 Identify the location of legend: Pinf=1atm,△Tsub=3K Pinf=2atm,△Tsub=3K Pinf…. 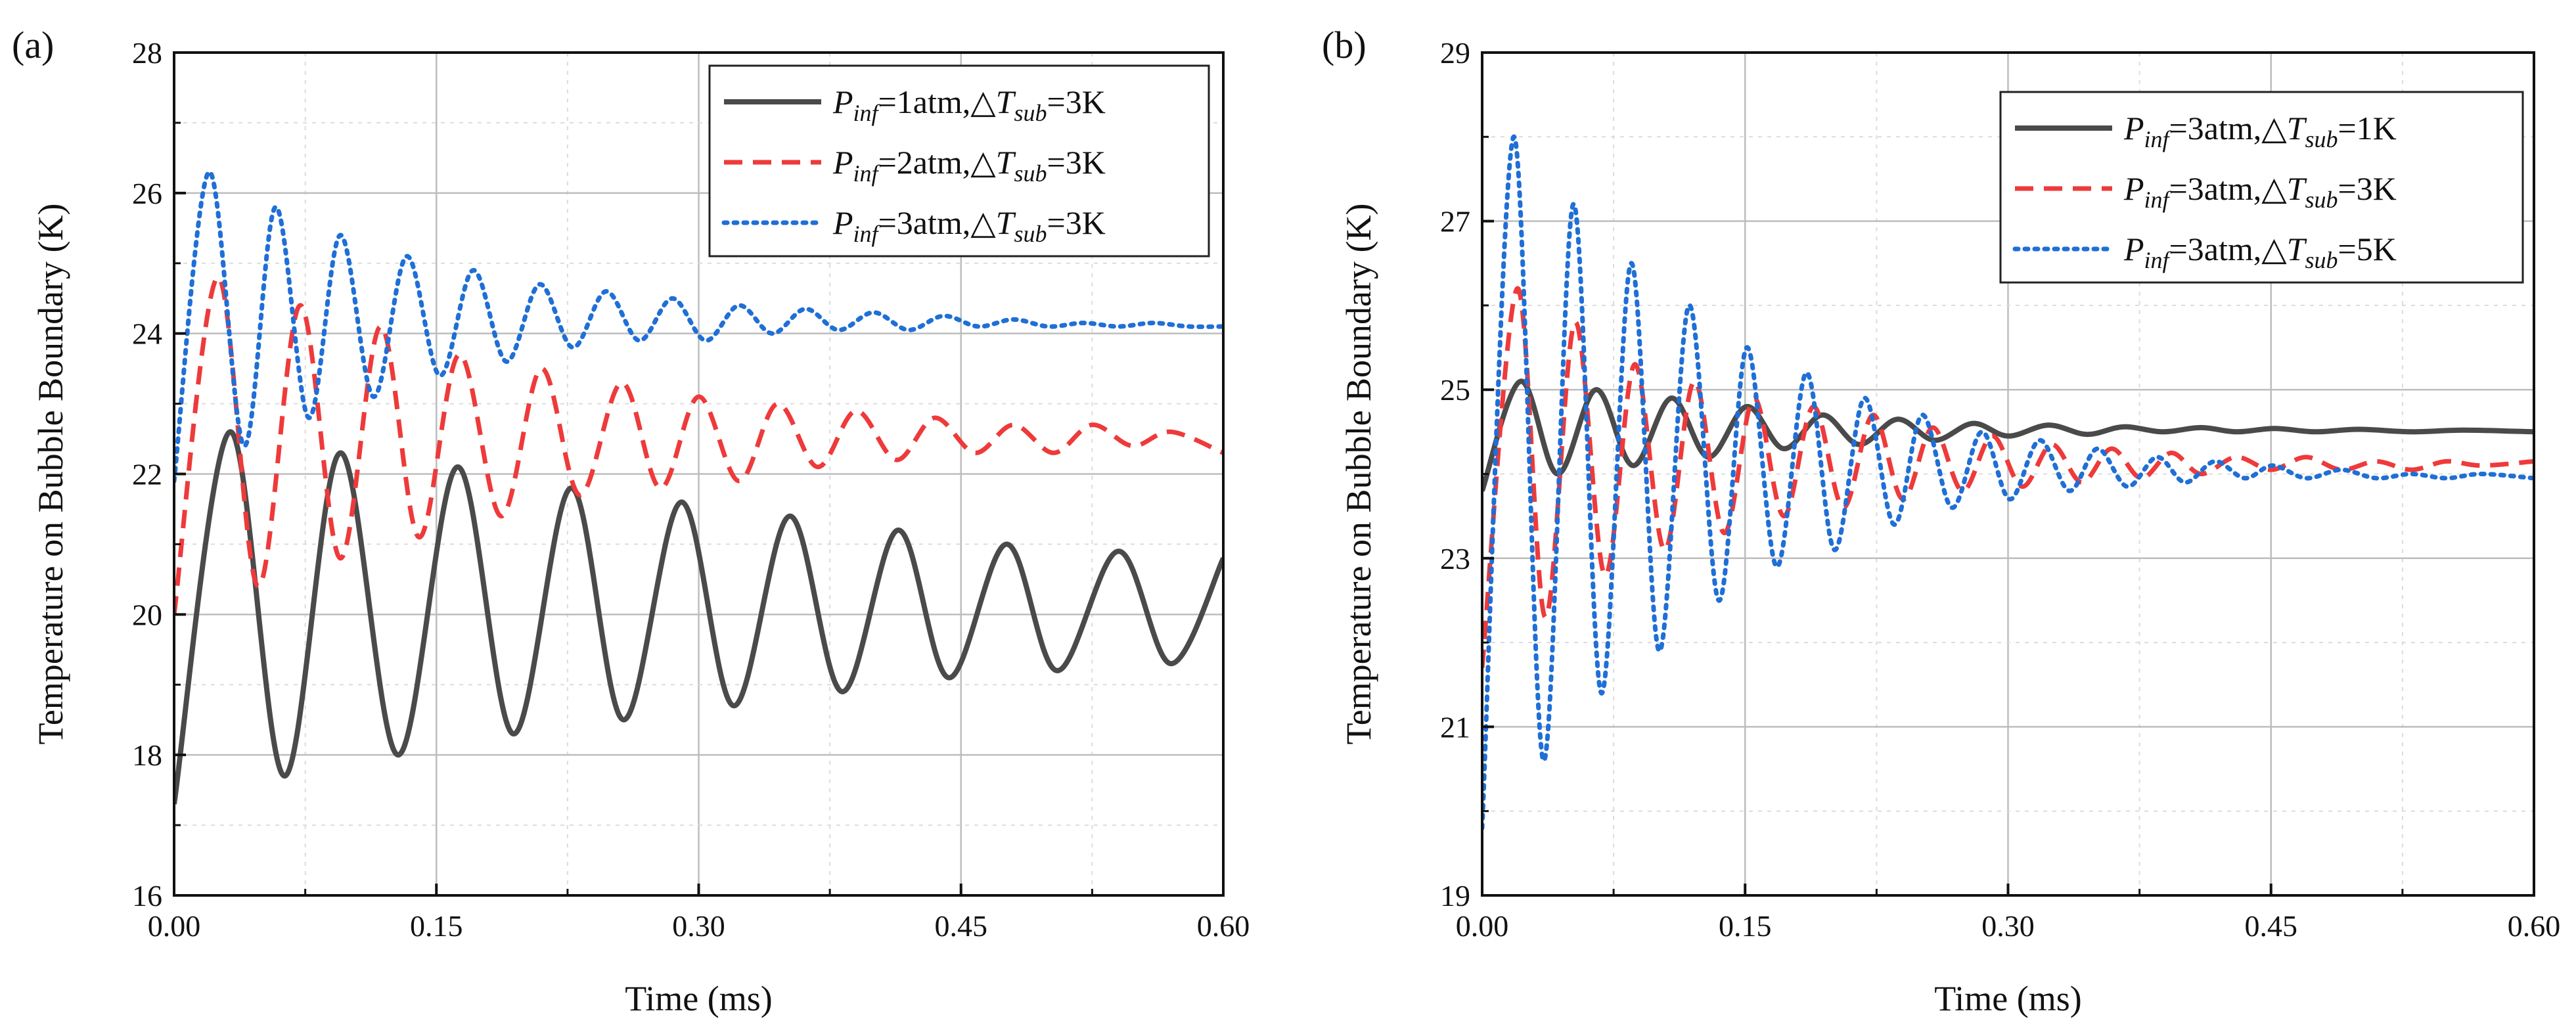
(959, 161).